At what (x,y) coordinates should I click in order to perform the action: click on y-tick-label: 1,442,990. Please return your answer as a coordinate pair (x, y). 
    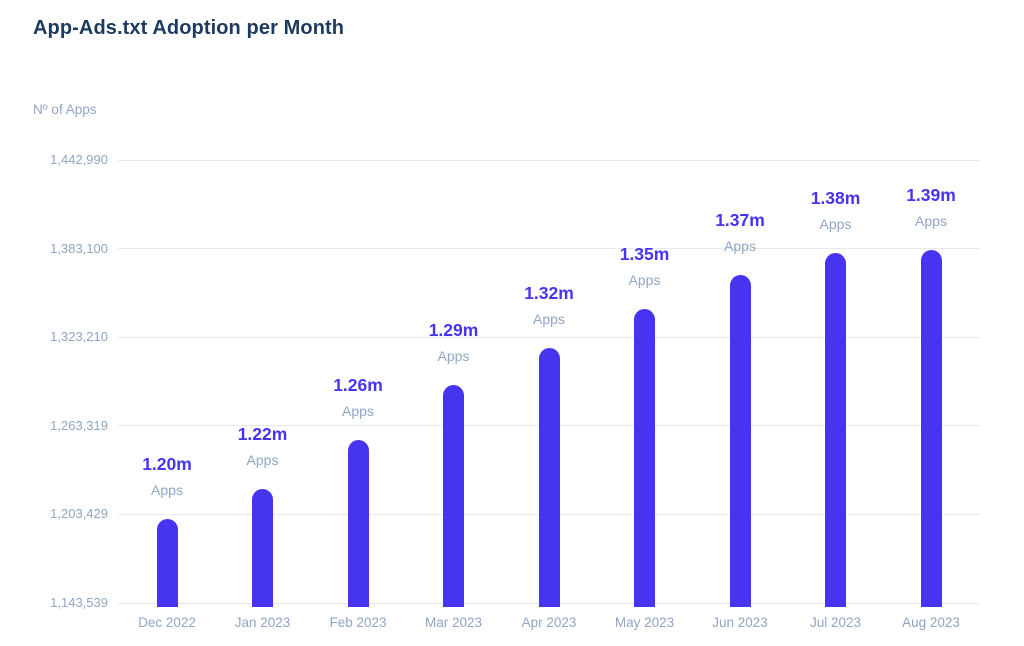
    Looking at the image, I should click on (79, 159).